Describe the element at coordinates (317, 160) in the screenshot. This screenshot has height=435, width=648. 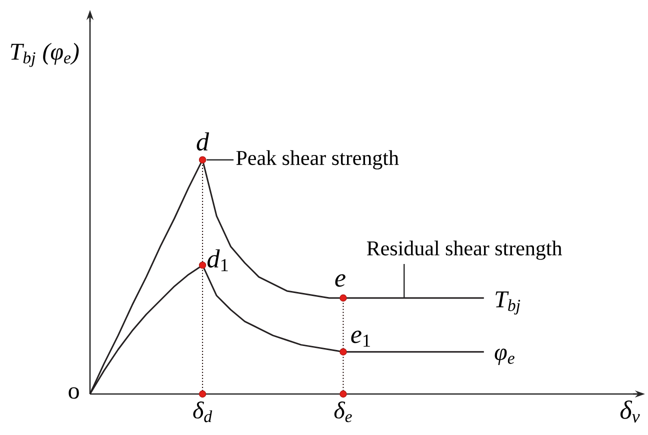
I see `annotation: Peak shear strength` at that location.